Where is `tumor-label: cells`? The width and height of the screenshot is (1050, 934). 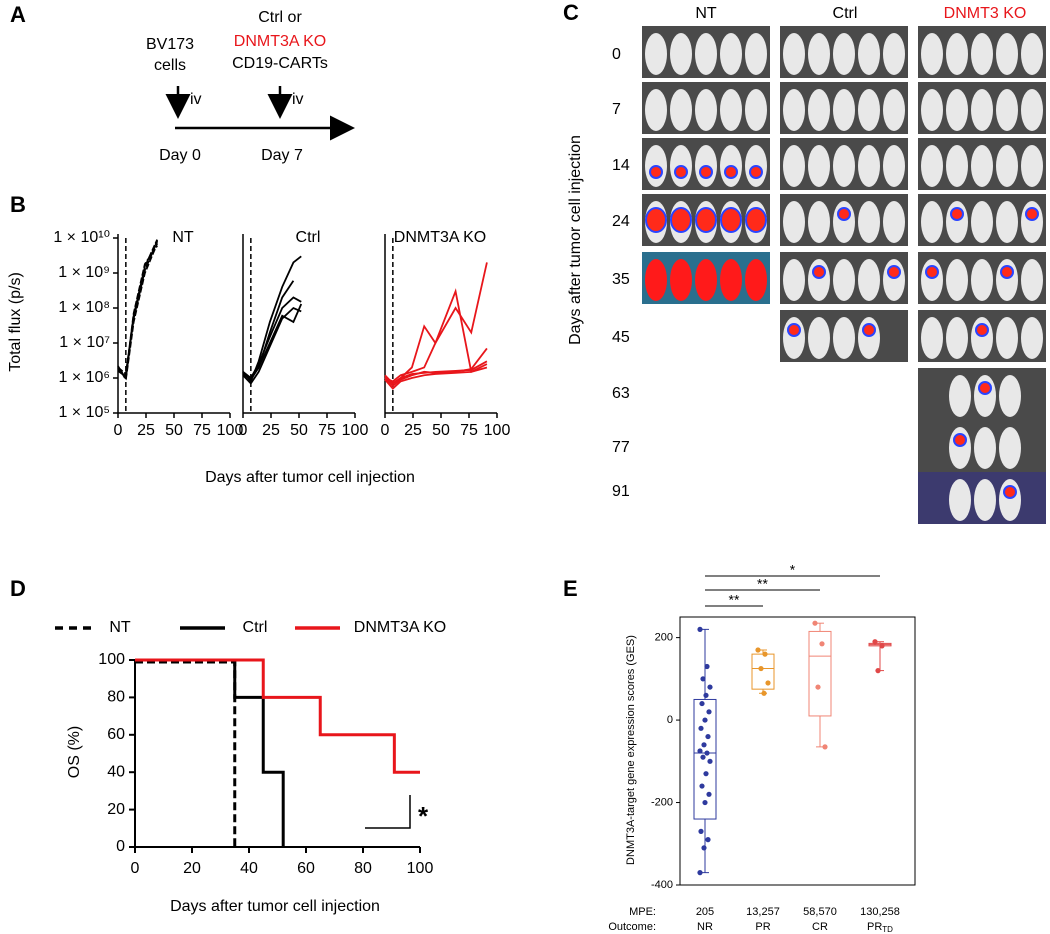
tumor-label: cells is located at coordinates (170, 65).